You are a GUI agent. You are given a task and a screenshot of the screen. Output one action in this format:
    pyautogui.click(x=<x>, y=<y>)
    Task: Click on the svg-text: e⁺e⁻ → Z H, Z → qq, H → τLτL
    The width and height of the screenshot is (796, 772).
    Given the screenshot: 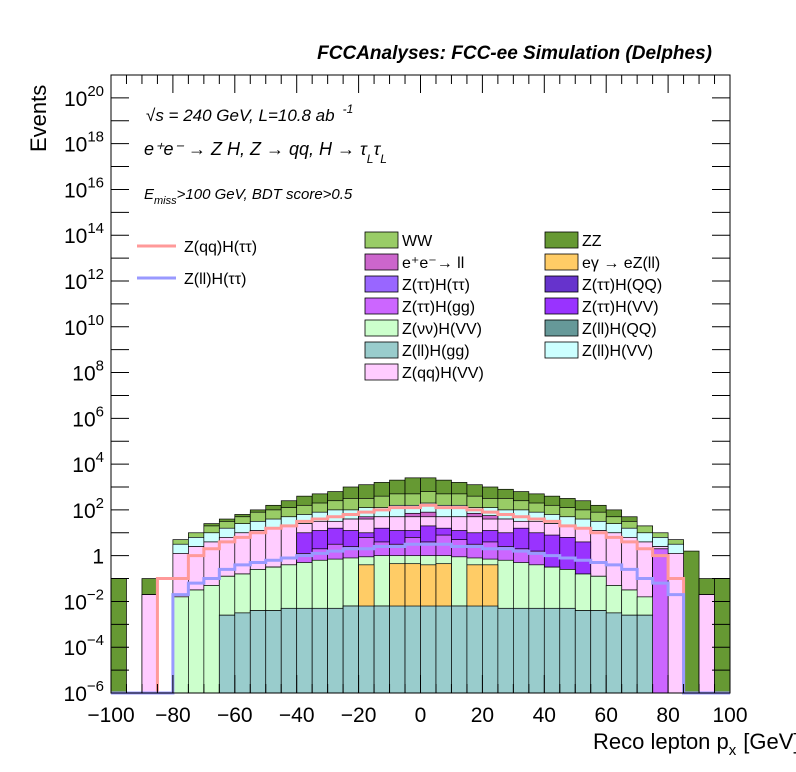 What is the action you would take?
    pyautogui.click(x=265, y=152)
    